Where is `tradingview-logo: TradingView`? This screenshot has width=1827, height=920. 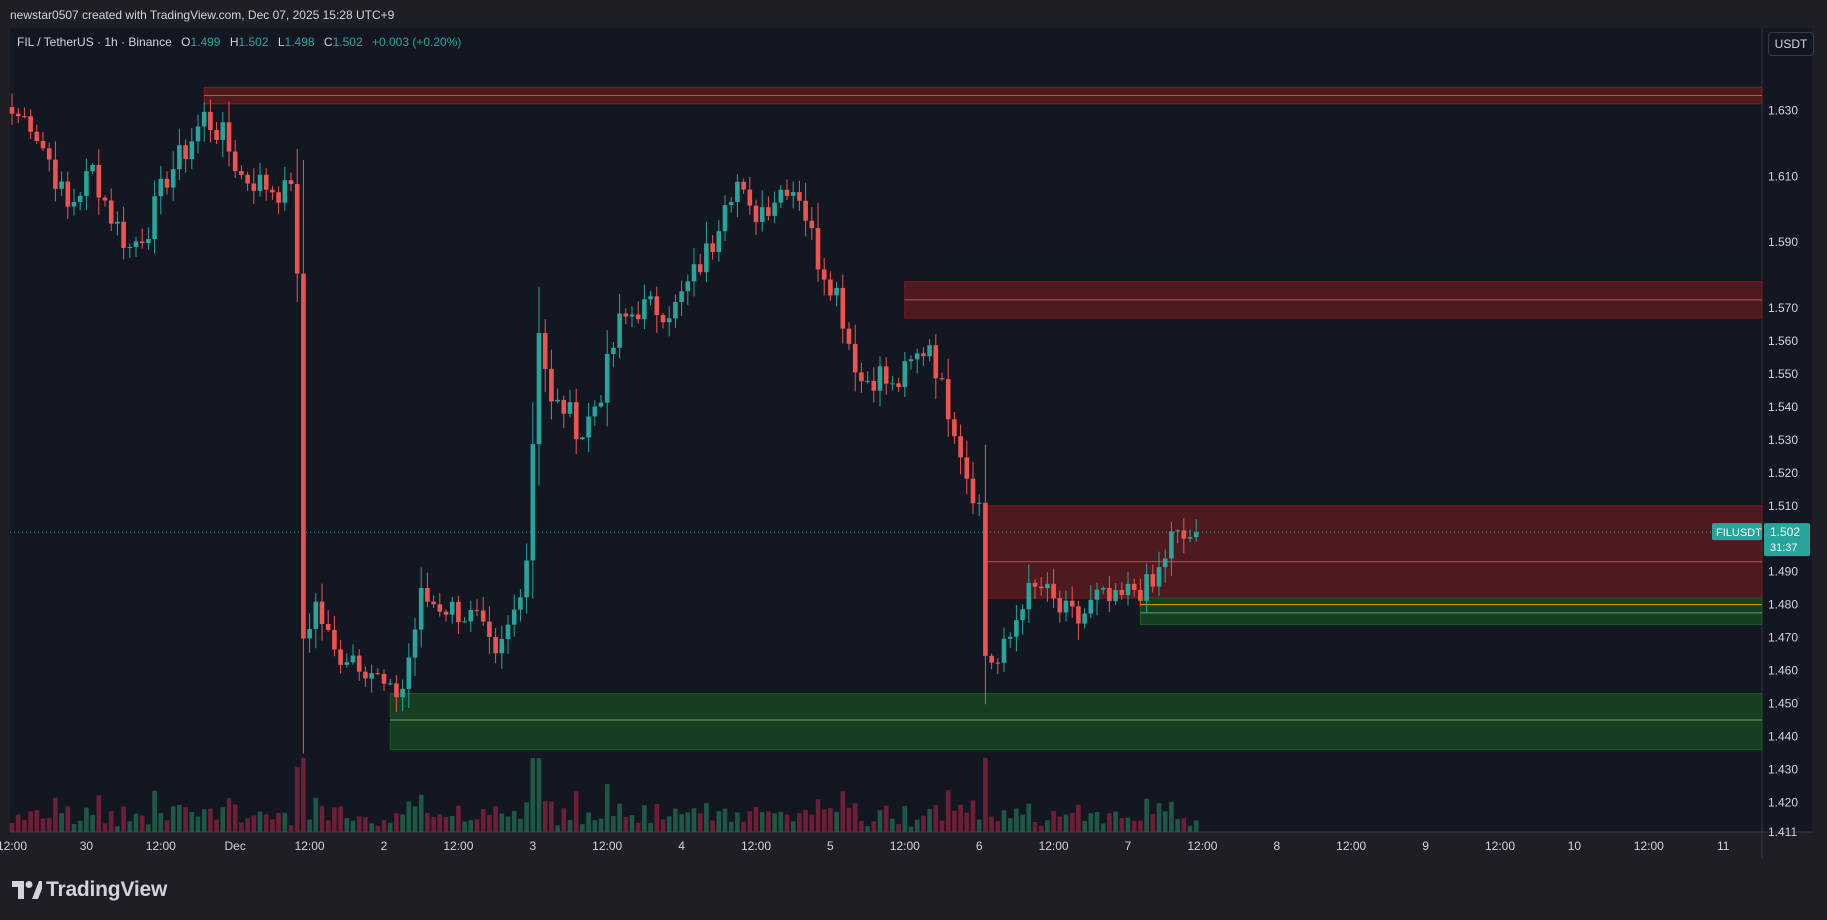
tradingview-logo: TradingView is located at coordinates (89, 890).